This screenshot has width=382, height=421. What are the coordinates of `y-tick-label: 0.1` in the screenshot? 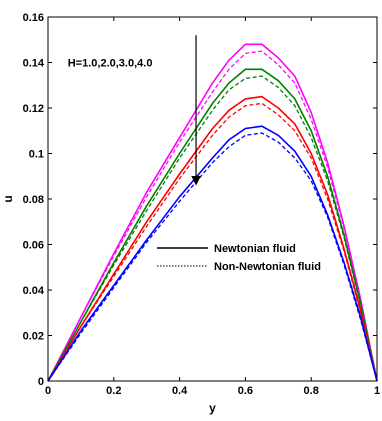 It's located at (36, 155).